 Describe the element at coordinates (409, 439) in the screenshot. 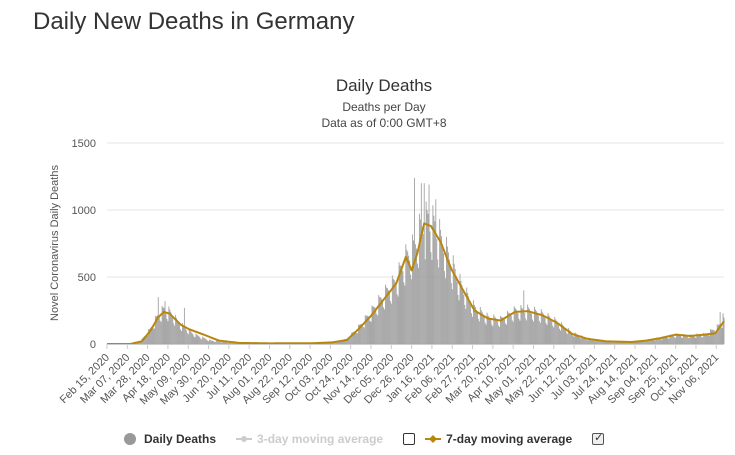

I see `checkbox-3day-average` at that location.